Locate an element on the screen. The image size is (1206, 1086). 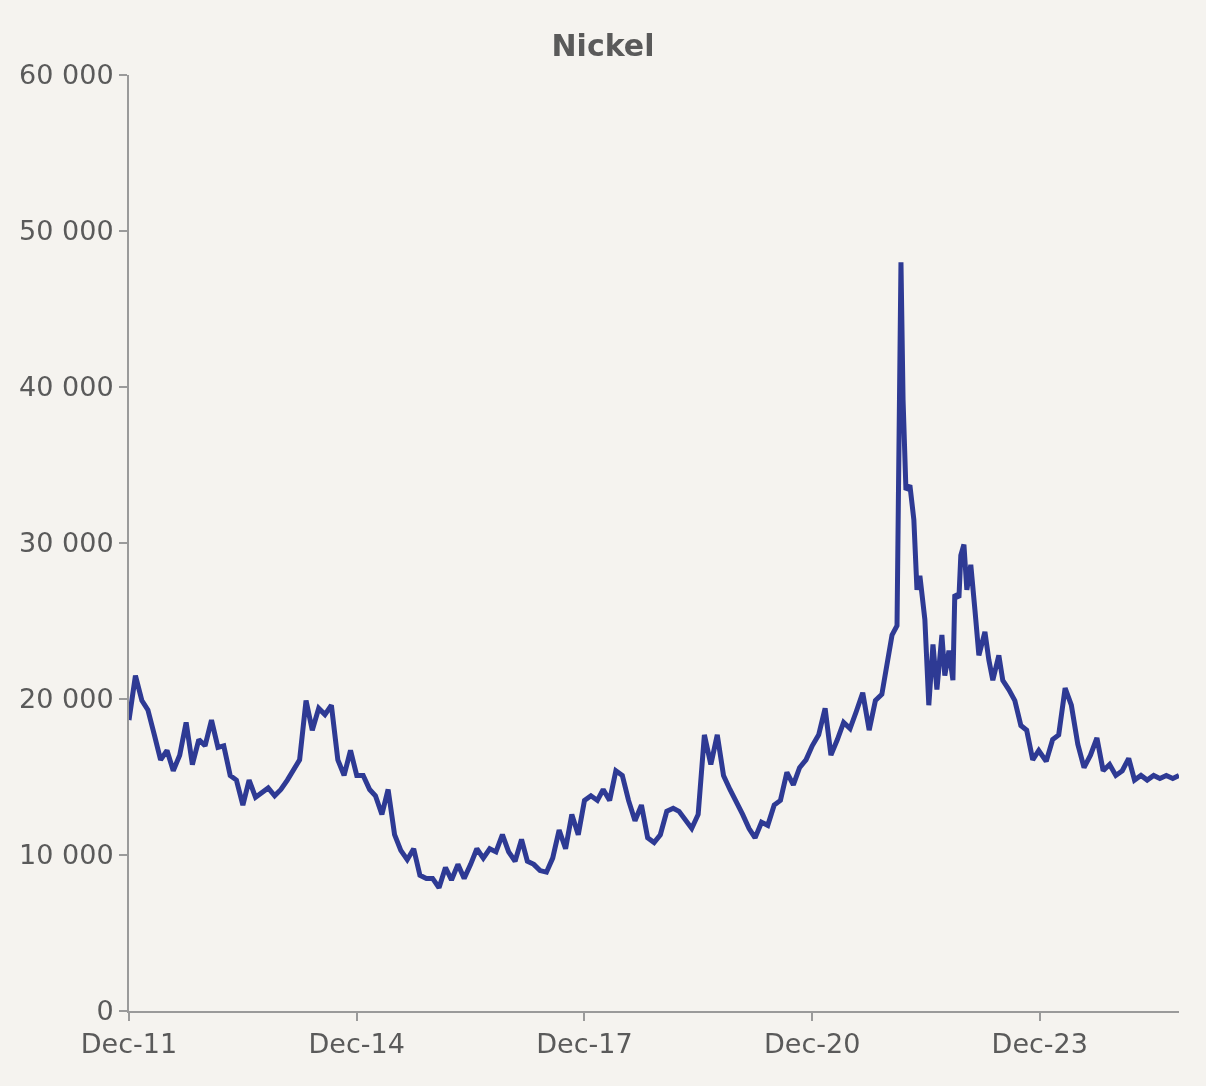
y-tick-label: 60 000 is located at coordinates (66, 75).